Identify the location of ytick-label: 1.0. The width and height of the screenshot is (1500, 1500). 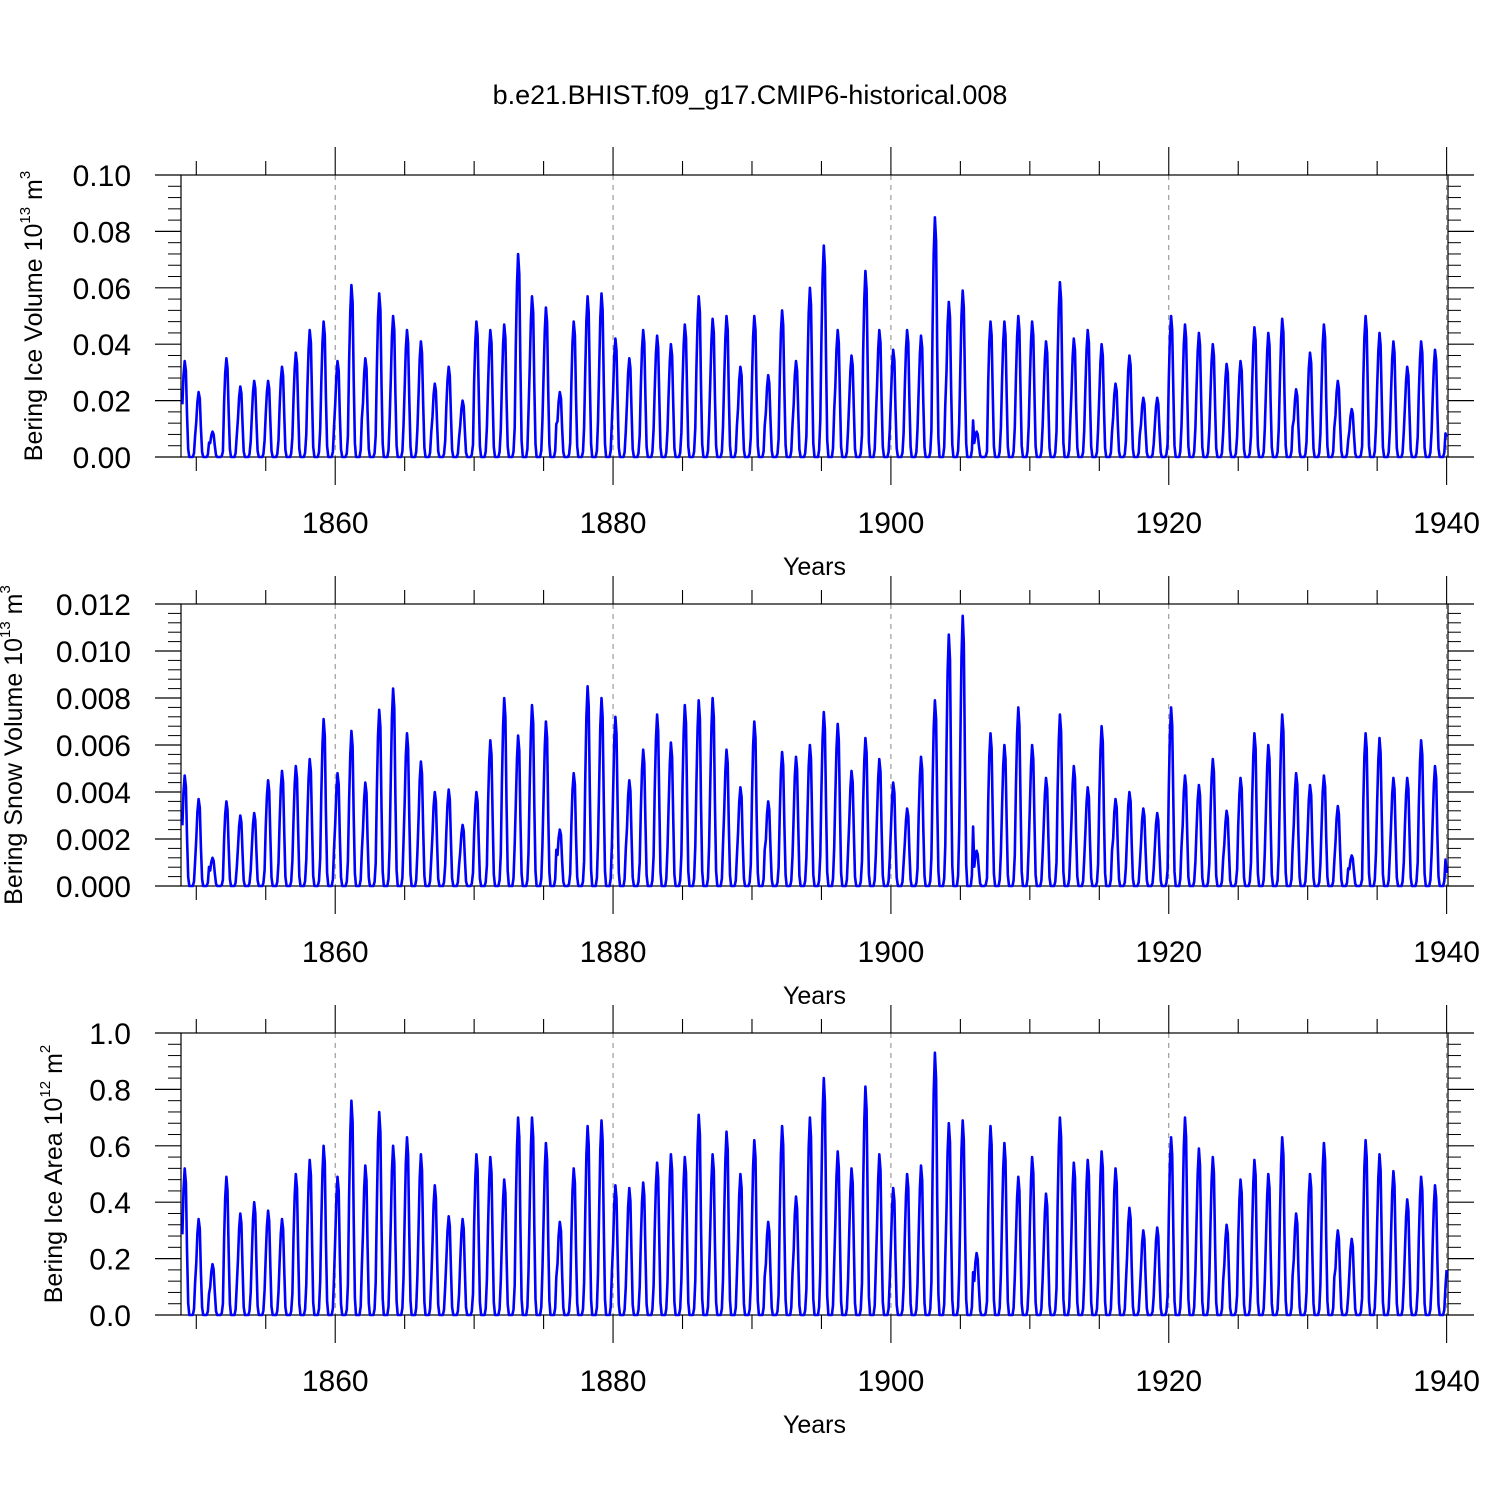
(110, 1034).